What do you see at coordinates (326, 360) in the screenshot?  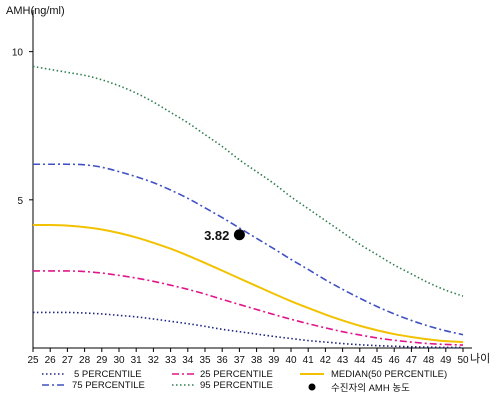 I see `x-tick-label: 42` at bounding box center [326, 360].